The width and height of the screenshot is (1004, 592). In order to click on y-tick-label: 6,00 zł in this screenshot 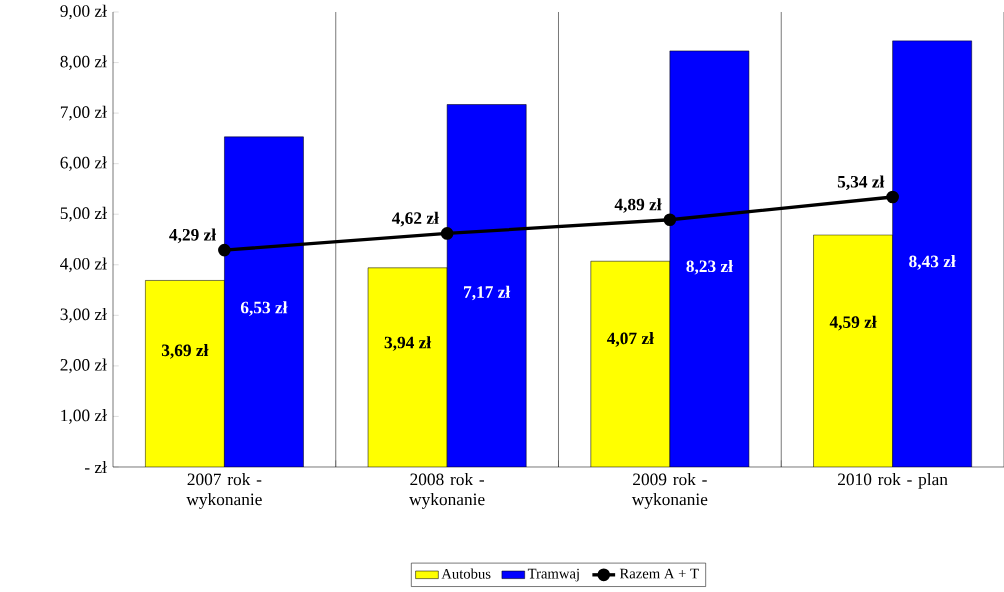, I will do `click(83, 164)`.